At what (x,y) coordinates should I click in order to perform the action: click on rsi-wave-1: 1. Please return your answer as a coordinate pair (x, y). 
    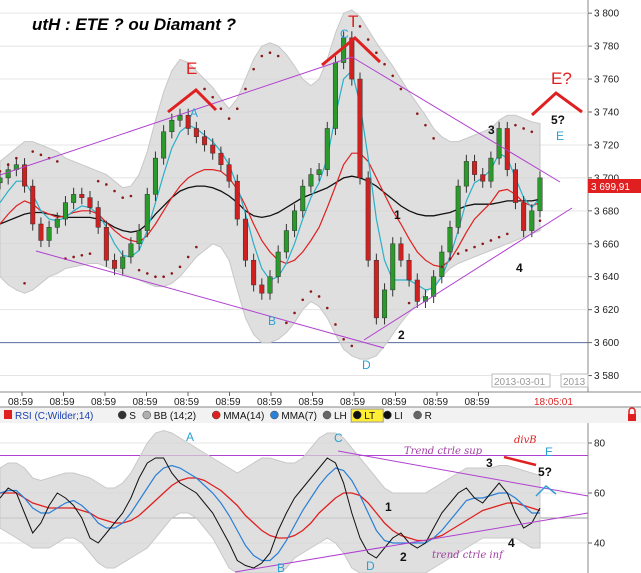
    Looking at the image, I should click on (388, 507).